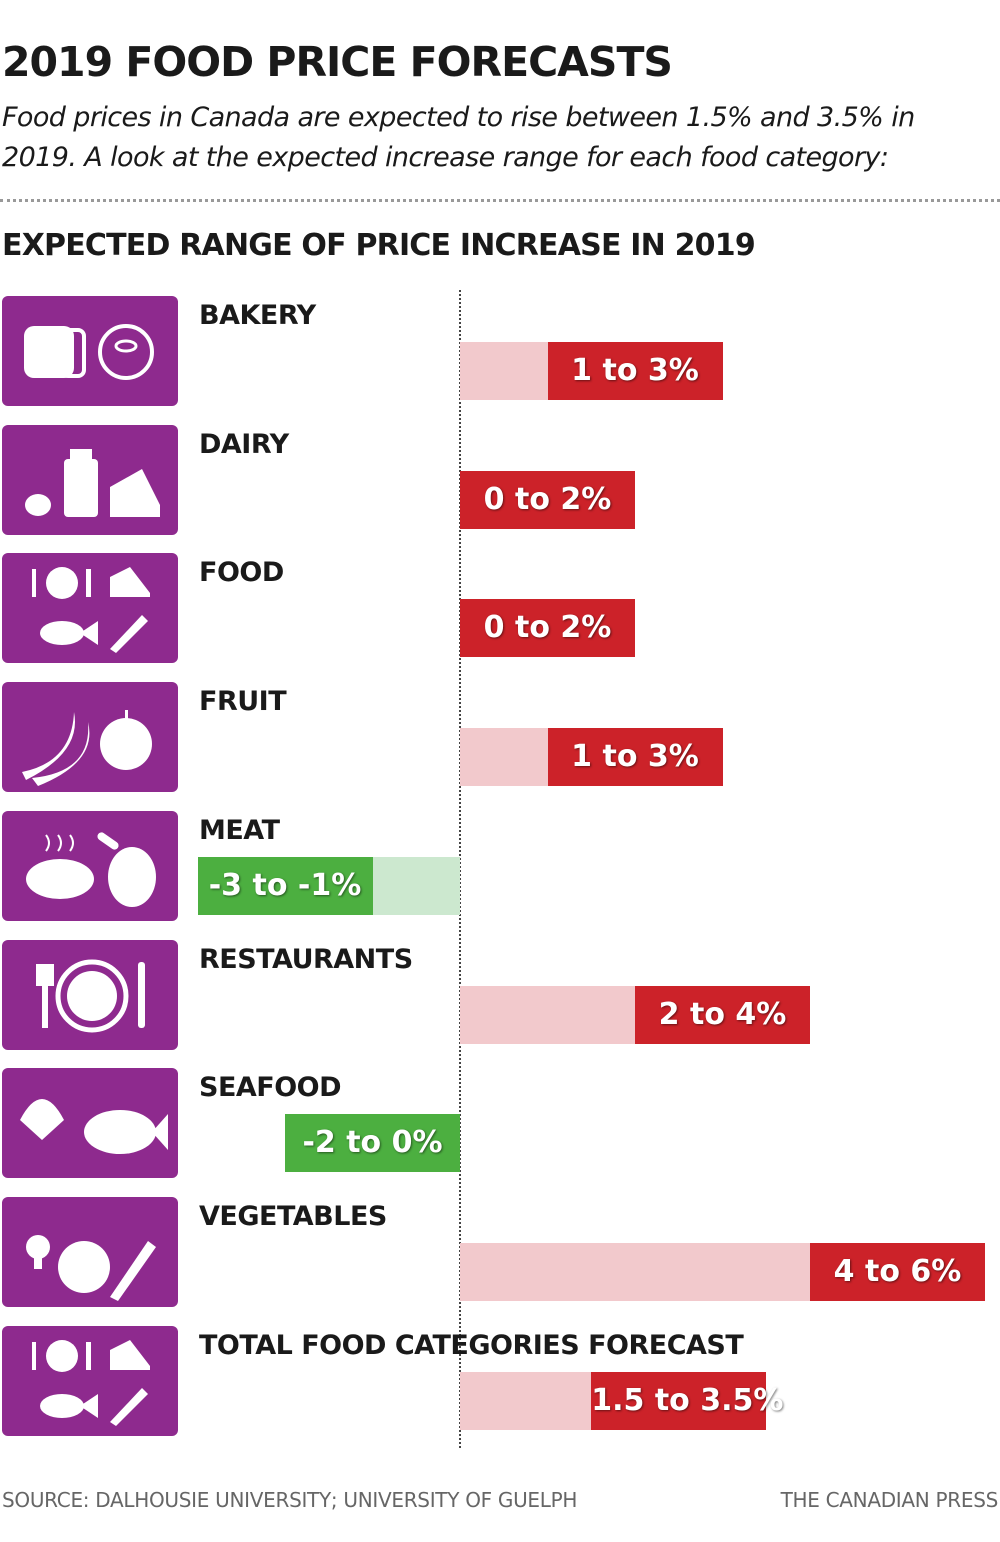 This screenshot has height=1542, width=1000. What do you see at coordinates (889, 1500) in the screenshot?
I see `credit: THE CANADIAN PRESS` at bounding box center [889, 1500].